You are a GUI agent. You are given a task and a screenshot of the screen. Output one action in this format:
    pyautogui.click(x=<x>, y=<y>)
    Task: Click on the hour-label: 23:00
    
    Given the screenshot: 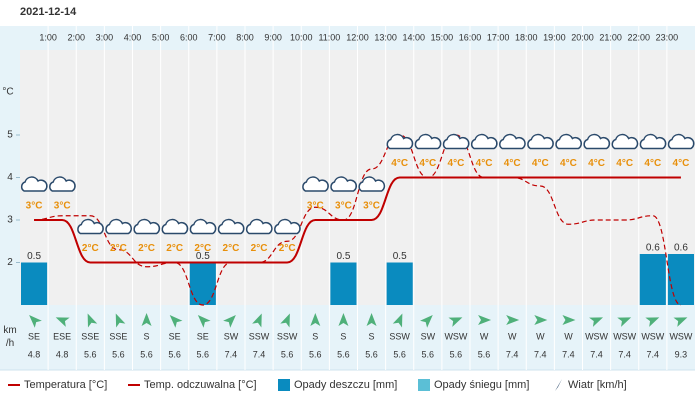 What is the action you would take?
    pyautogui.click(x=667, y=37)
    